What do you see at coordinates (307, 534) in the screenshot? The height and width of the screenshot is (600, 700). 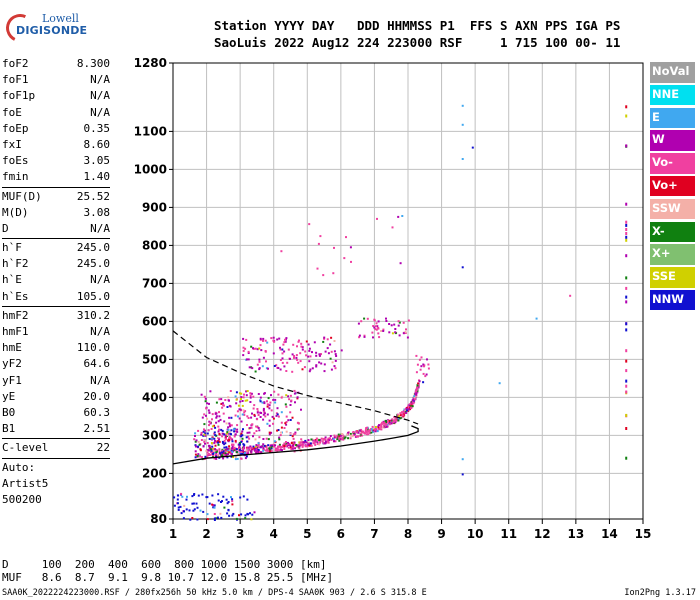 I see `x-tick-label: 5` at bounding box center [307, 534].